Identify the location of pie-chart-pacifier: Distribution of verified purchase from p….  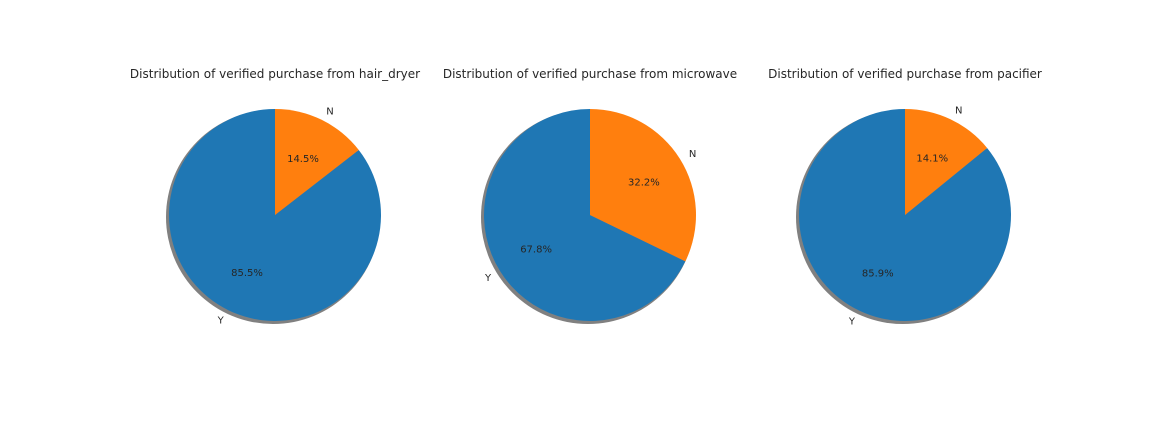
(905, 197).